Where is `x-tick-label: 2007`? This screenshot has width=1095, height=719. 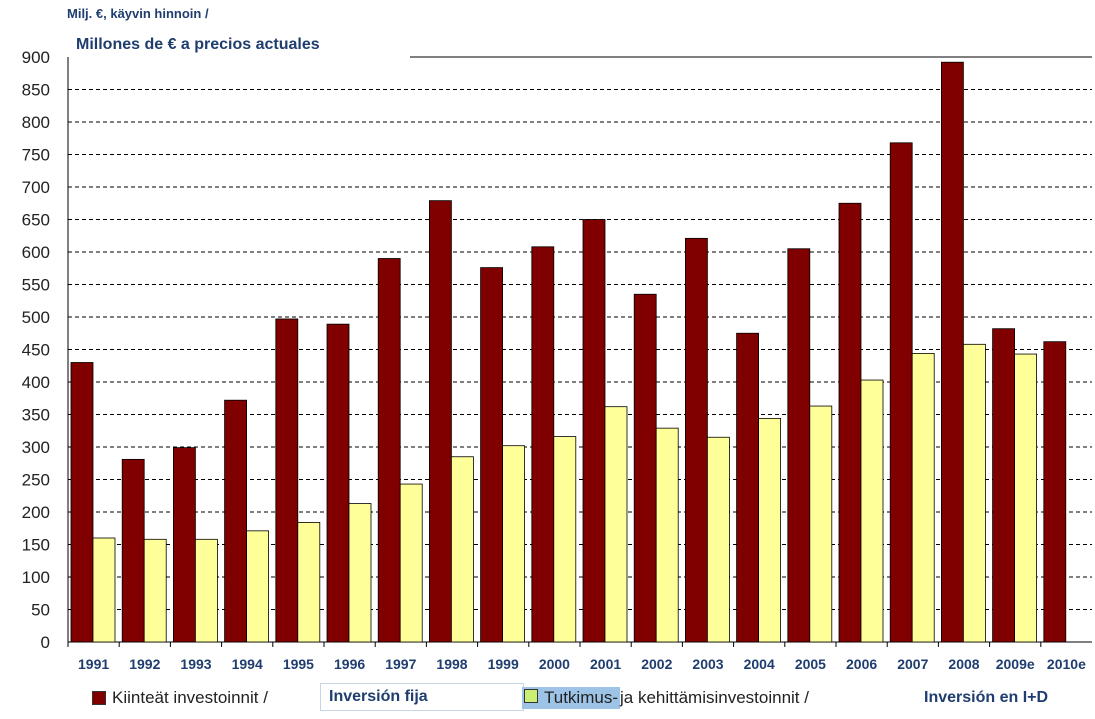 x-tick-label: 2007 is located at coordinates (912, 664).